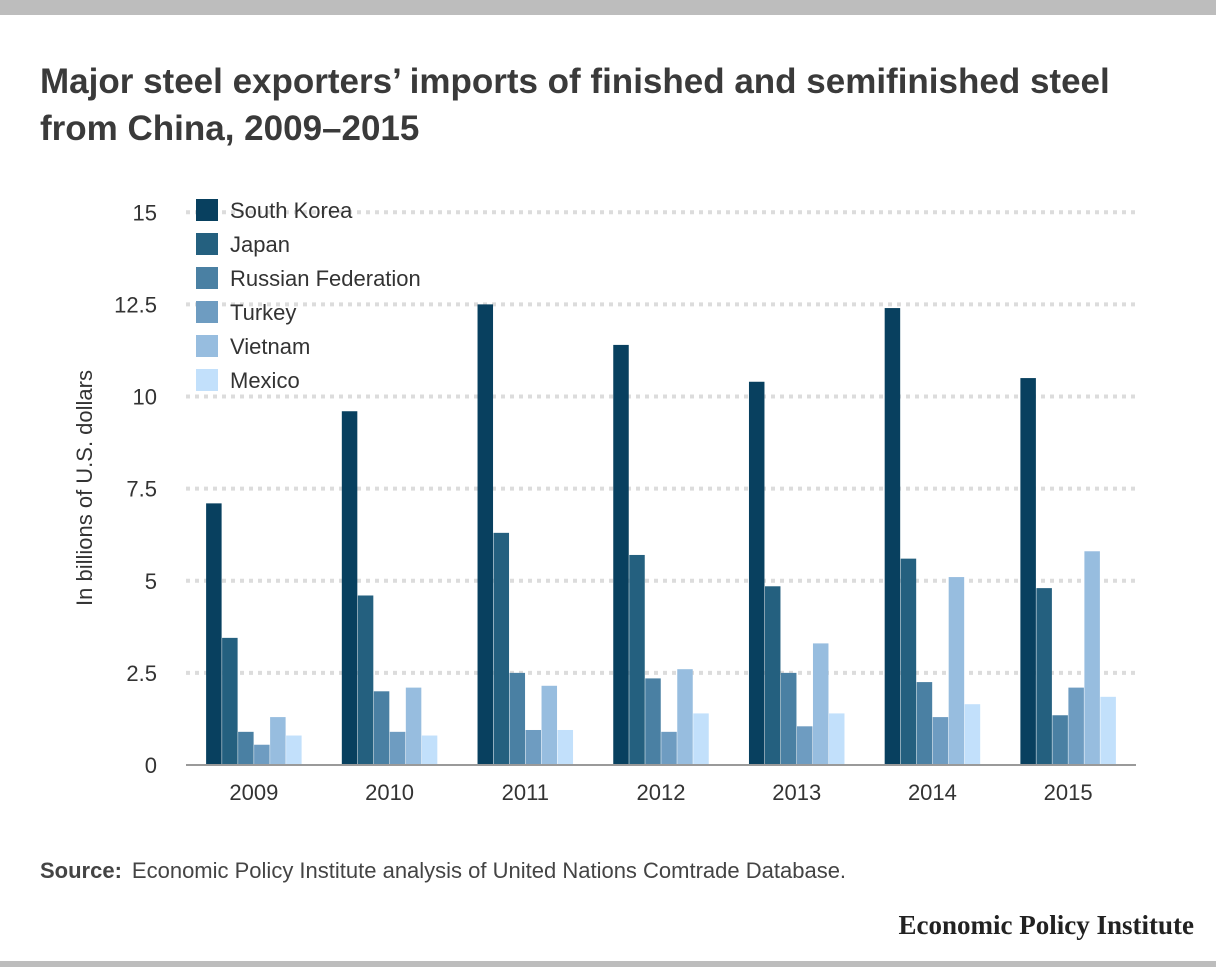  What do you see at coordinates (151, 765) in the screenshot?
I see `y-tick-label: 0` at bounding box center [151, 765].